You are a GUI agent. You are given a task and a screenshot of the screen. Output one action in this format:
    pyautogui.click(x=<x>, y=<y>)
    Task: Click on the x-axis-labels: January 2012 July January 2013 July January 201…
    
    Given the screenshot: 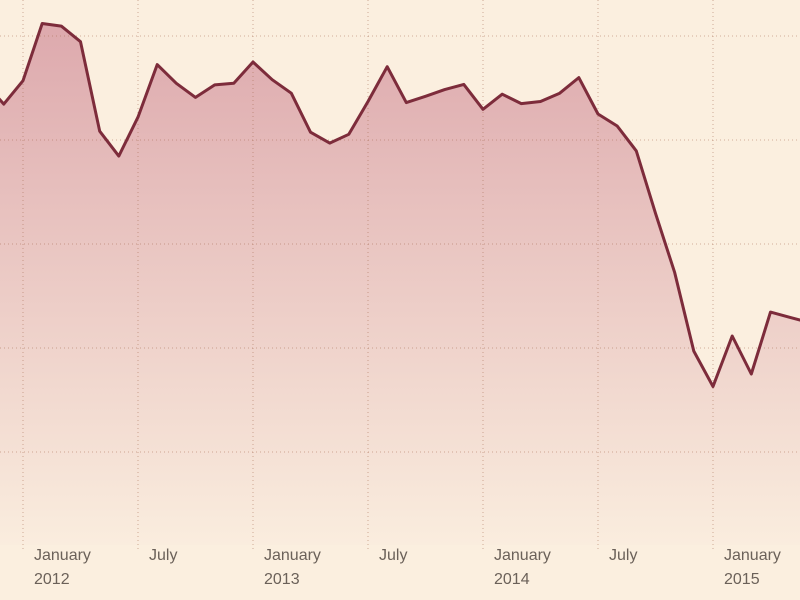 What is the action you would take?
    pyautogui.click(x=407, y=567)
    